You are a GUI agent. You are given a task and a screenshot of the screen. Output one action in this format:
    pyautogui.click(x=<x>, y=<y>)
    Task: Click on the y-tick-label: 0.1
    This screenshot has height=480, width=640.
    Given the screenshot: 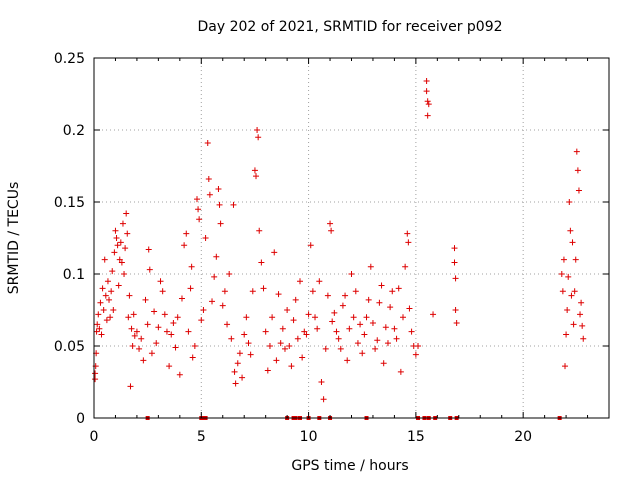 What is the action you would take?
    pyautogui.click(x=74, y=275)
    